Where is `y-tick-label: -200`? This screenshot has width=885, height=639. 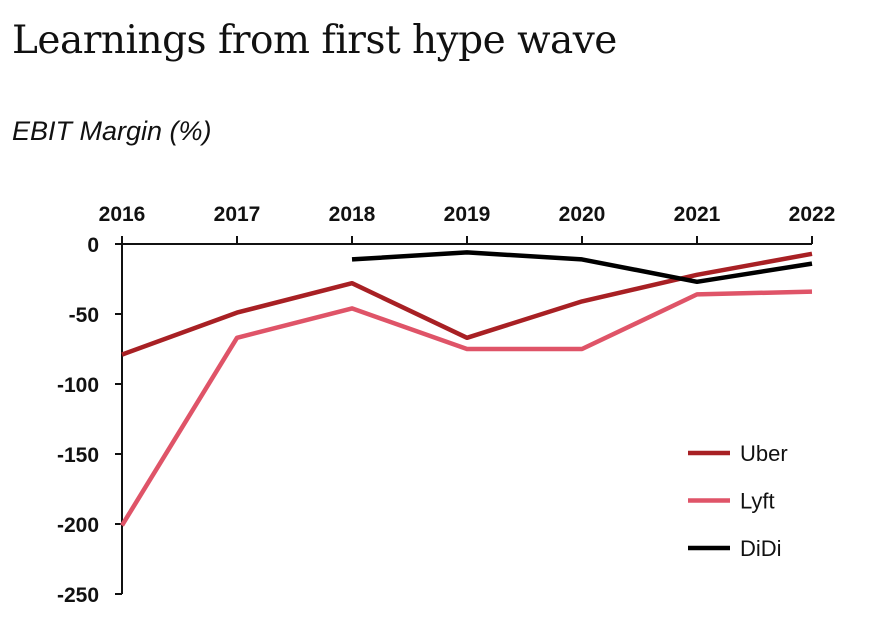
y-tick-label: -200 is located at coordinates (78, 525).